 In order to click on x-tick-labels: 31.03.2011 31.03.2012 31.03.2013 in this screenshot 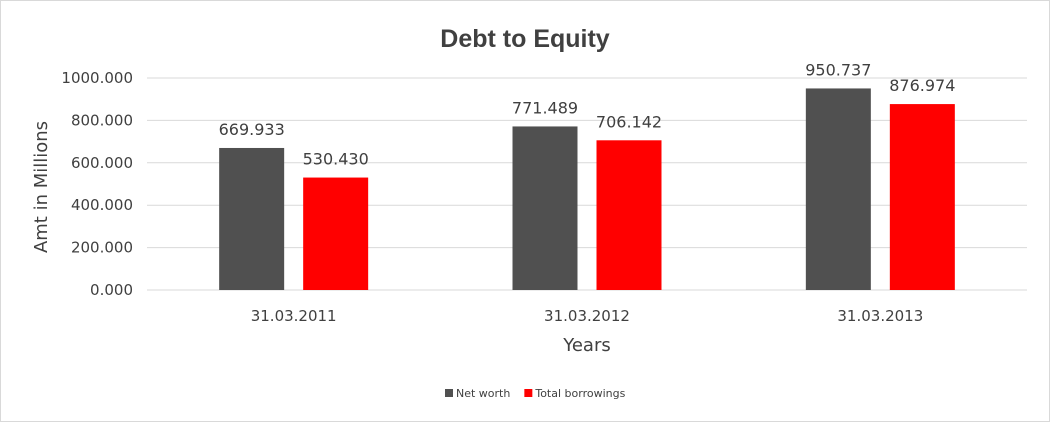, I will do `click(587, 316)`.